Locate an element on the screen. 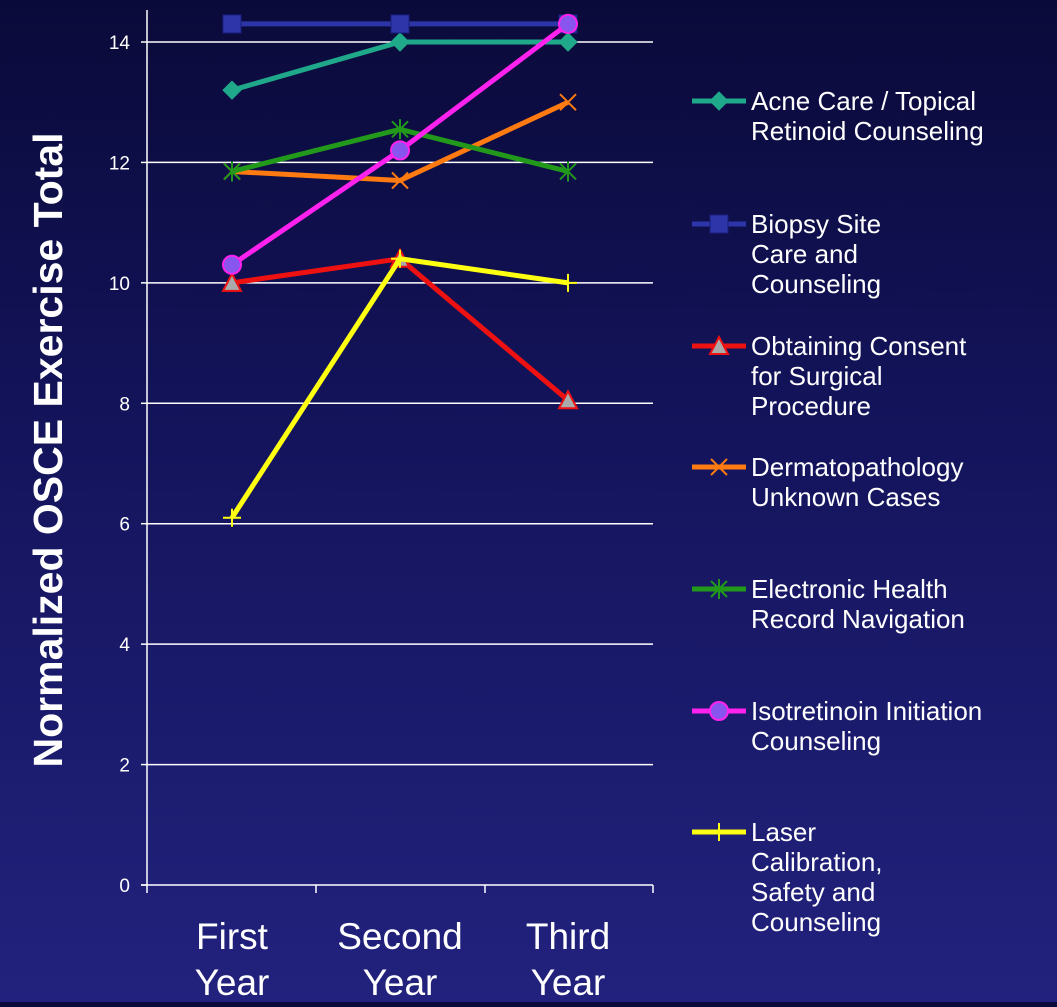 This screenshot has width=1057, height=1007. series-triangle is located at coordinates (400, 328).